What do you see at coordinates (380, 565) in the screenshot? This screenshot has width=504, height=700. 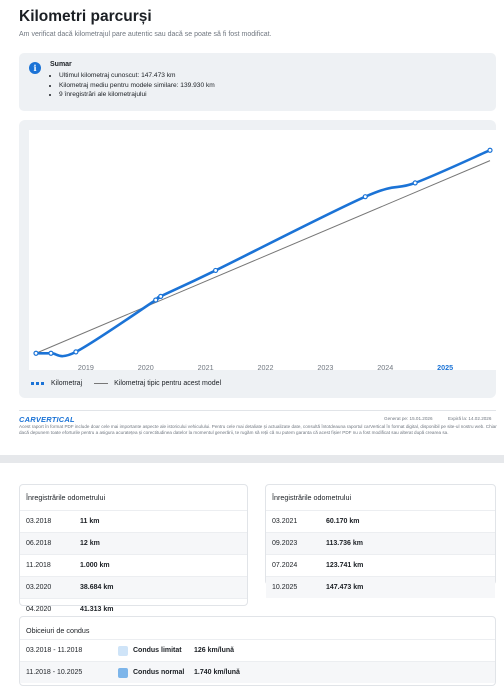 I see `table-row: 07.2024 123.741 km` at bounding box center [380, 565].